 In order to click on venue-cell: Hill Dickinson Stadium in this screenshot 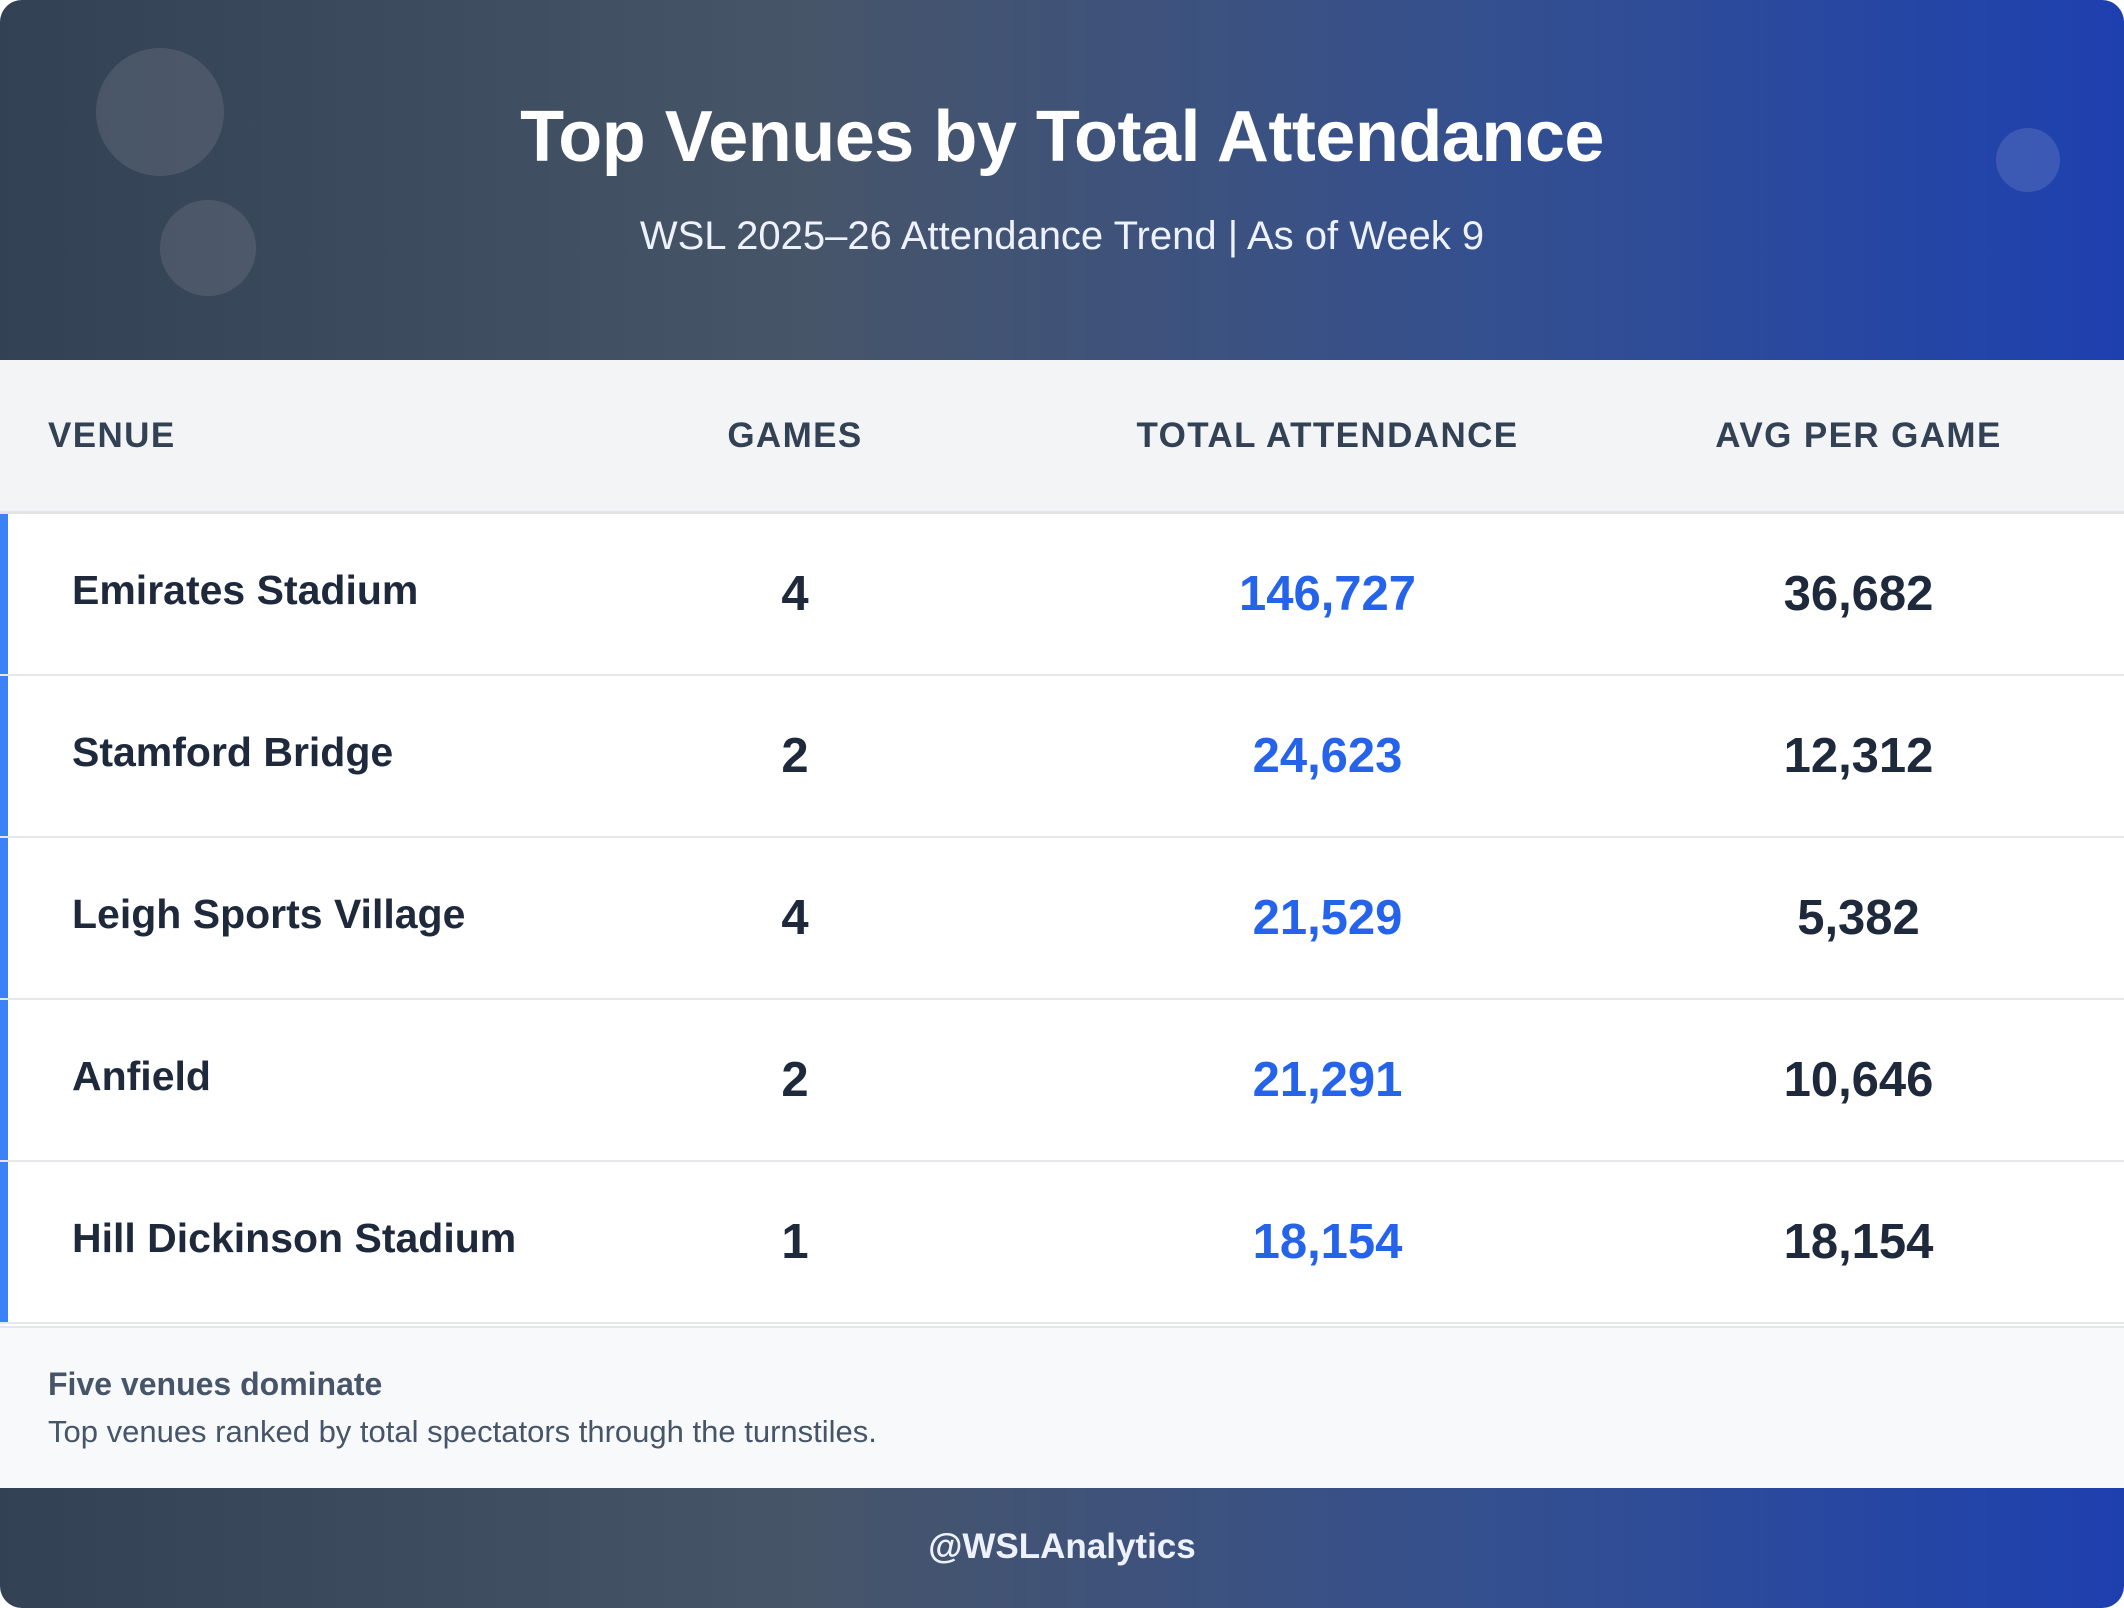, I will do `click(294, 1237)`.